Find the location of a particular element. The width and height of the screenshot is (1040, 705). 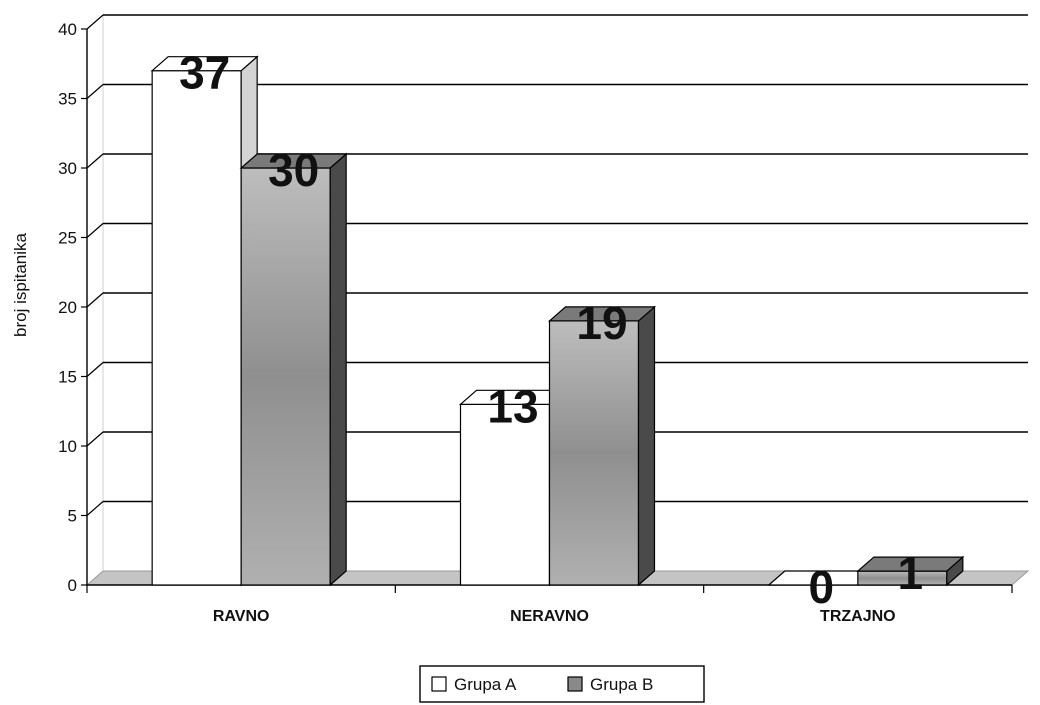

x-category-label: NERAVNO is located at coordinates (549, 616).